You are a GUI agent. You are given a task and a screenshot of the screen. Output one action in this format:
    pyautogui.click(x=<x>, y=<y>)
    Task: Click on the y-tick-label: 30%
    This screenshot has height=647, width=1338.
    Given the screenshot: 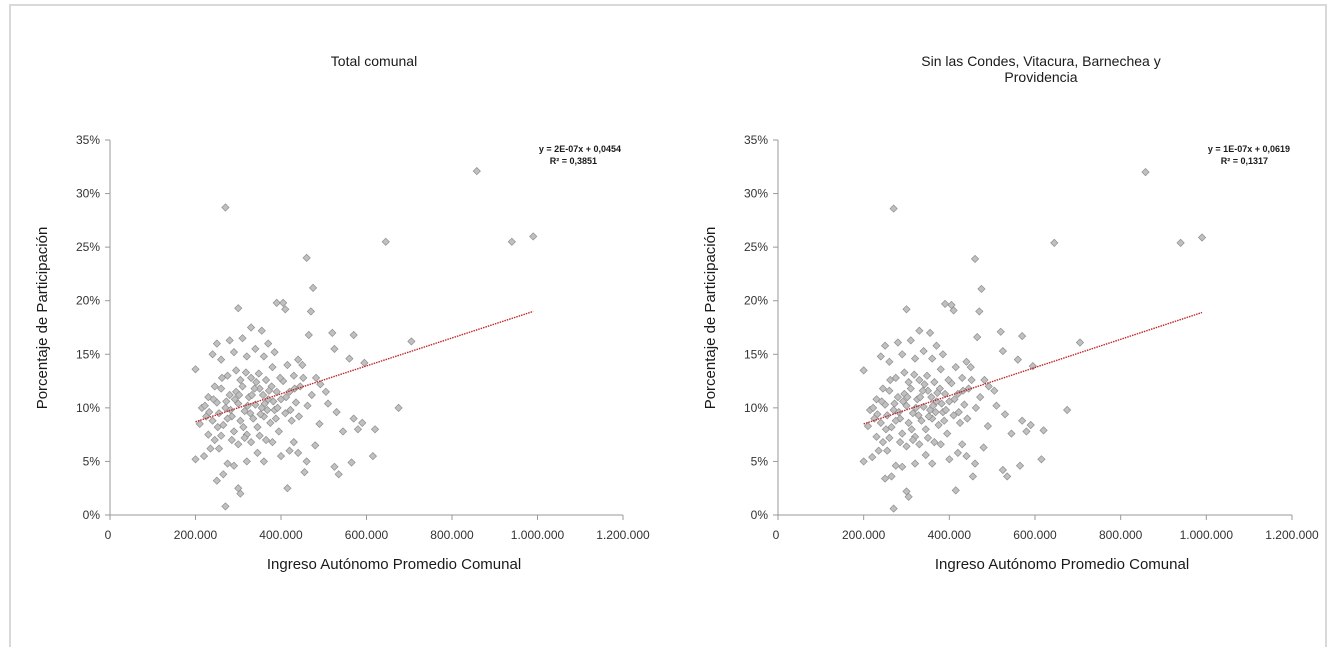 What is the action you would take?
    pyautogui.click(x=88, y=194)
    